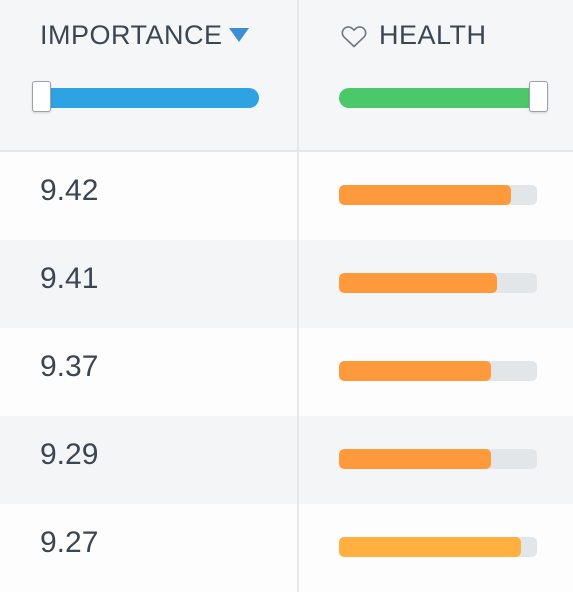 This screenshot has width=573, height=592. I want to click on importance-column-header: IMPORTANCE, so click(131, 35).